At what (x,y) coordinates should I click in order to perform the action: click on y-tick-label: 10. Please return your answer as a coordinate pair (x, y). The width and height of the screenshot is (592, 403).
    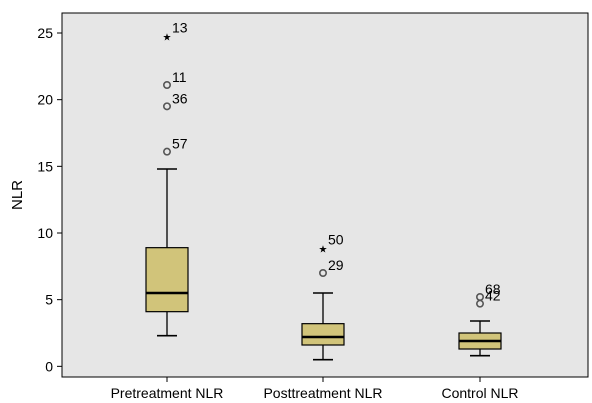
    Looking at the image, I should click on (45, 233).